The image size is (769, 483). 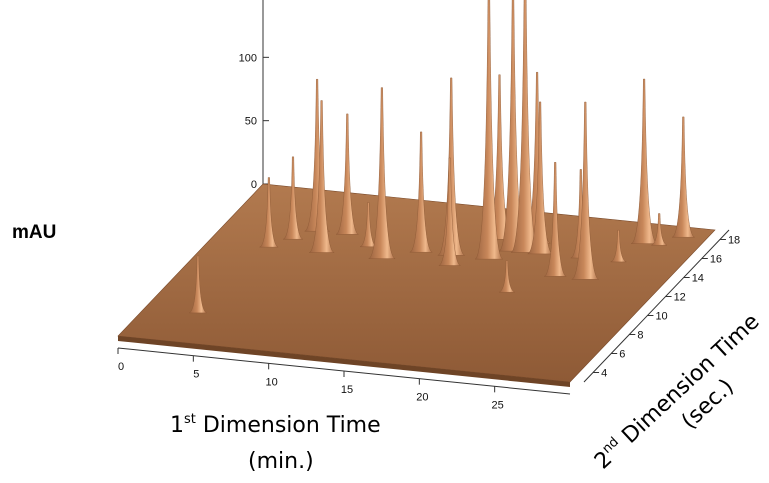 I want to click on y-tick-label: 4, so click(x=604, y=374).